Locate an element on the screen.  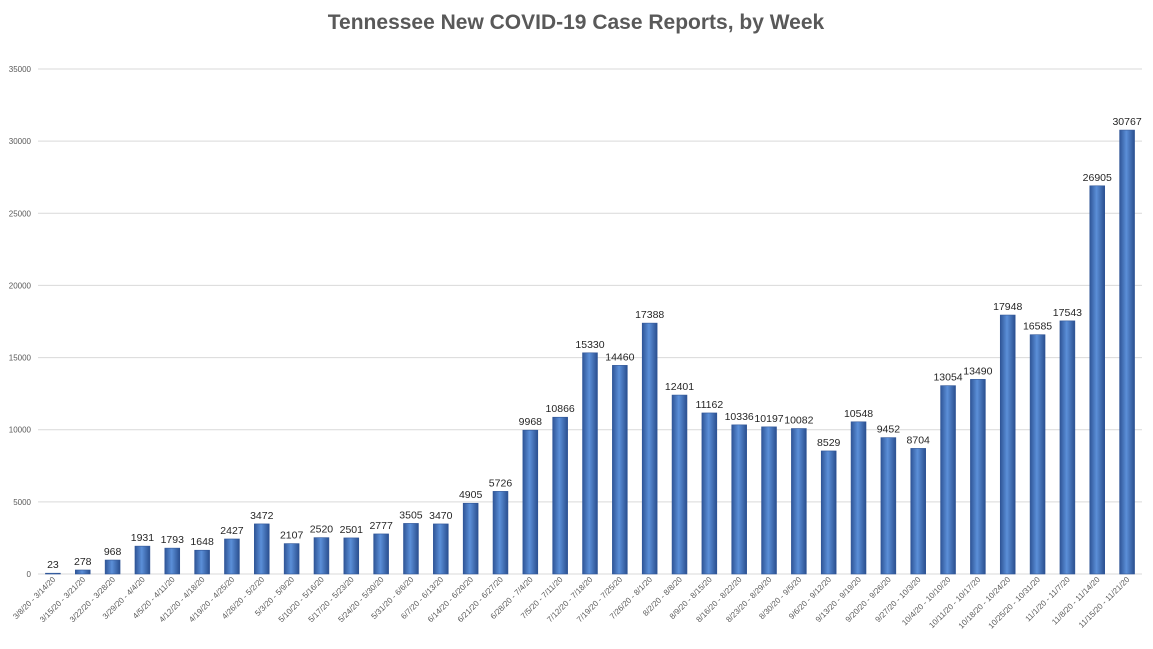
x-tick-label: 10/25/20 - 10/31/20 is located at coordinates (1015, 603).